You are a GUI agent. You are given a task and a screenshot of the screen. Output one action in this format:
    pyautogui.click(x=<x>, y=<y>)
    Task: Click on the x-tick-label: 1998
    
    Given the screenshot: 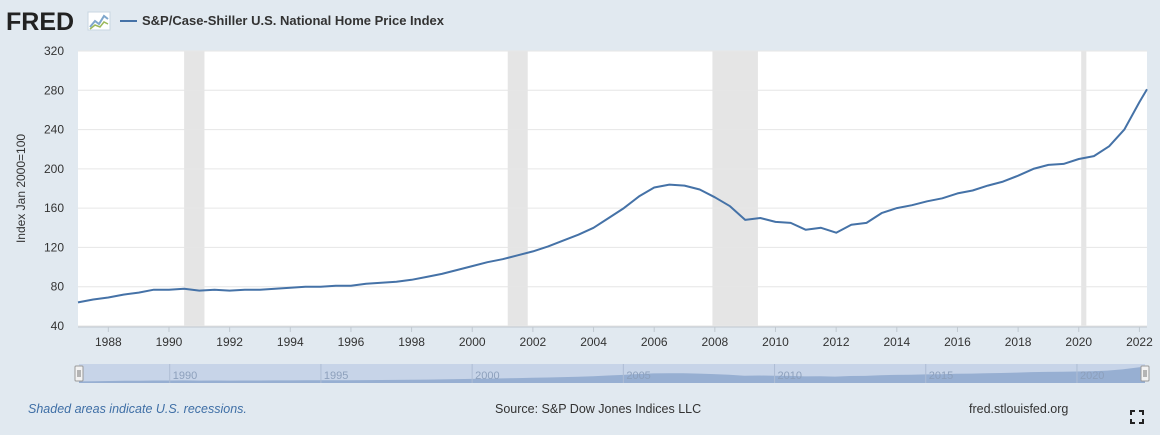 What is the action you would take?
    pyautogui.click(x=411, y=342)
    